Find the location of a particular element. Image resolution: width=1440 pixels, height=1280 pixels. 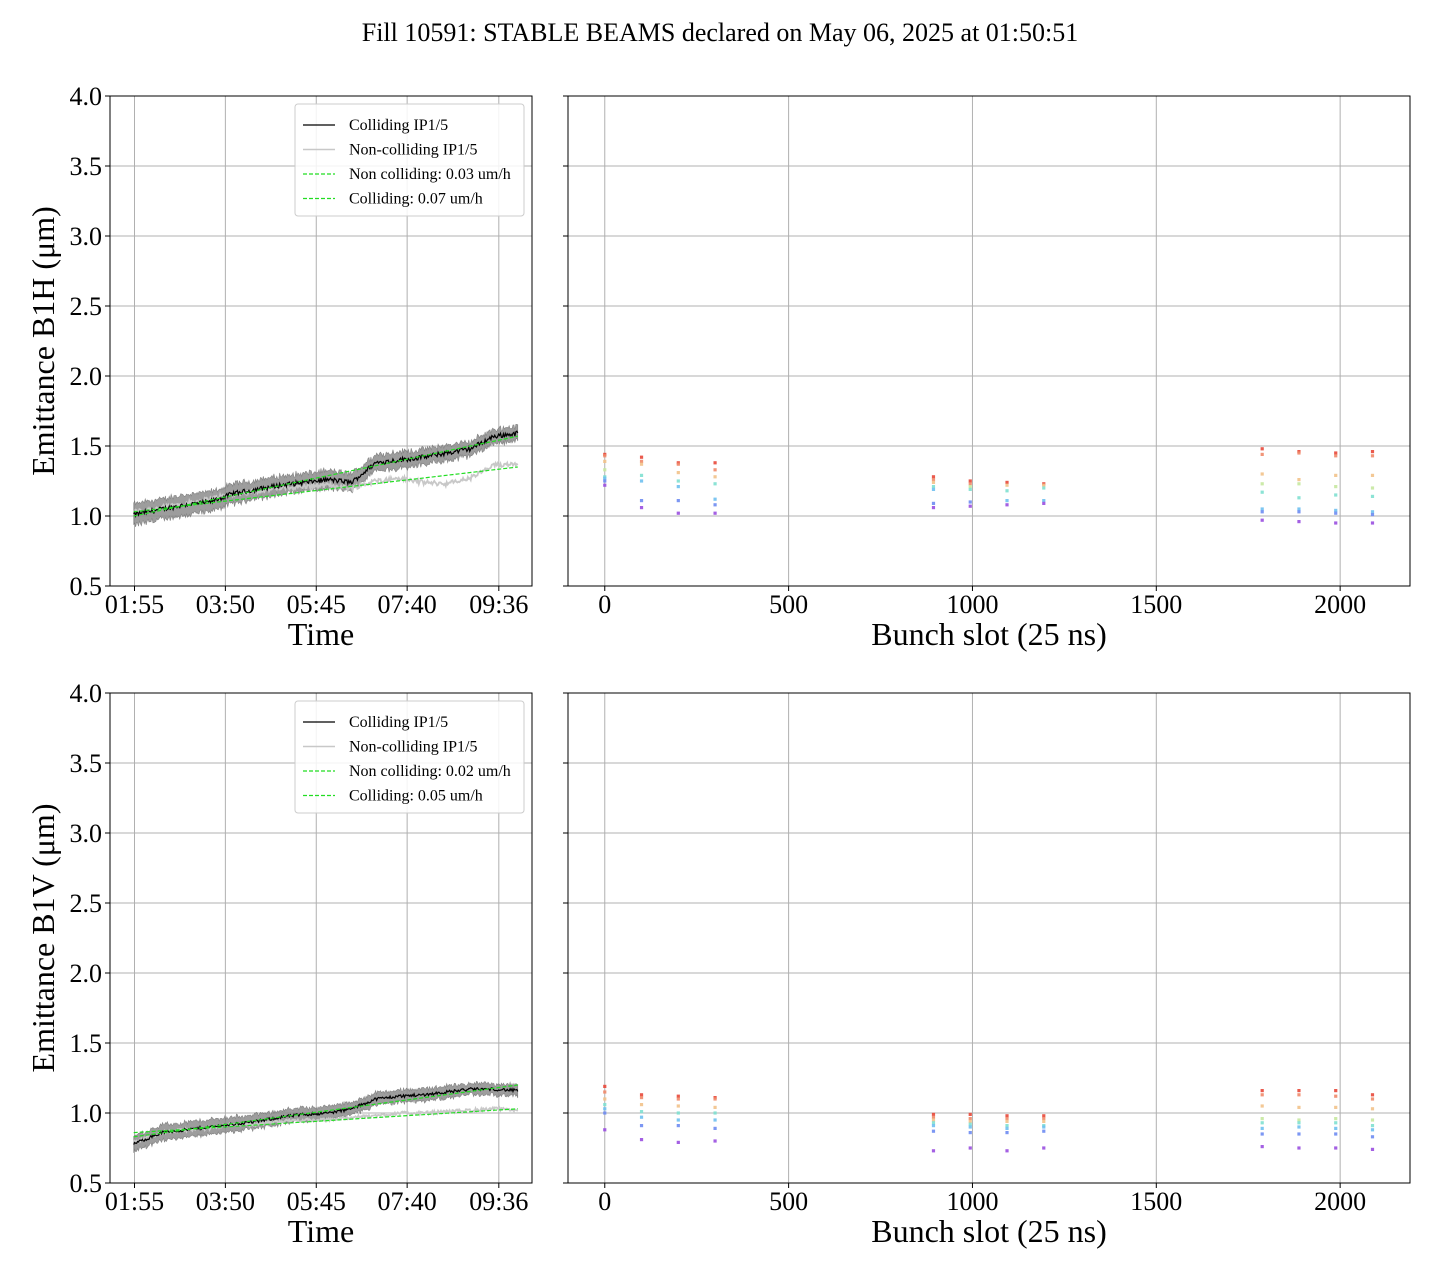

y-axis-label: Emittance B1H (μm) is located at coordinates (43, 341).